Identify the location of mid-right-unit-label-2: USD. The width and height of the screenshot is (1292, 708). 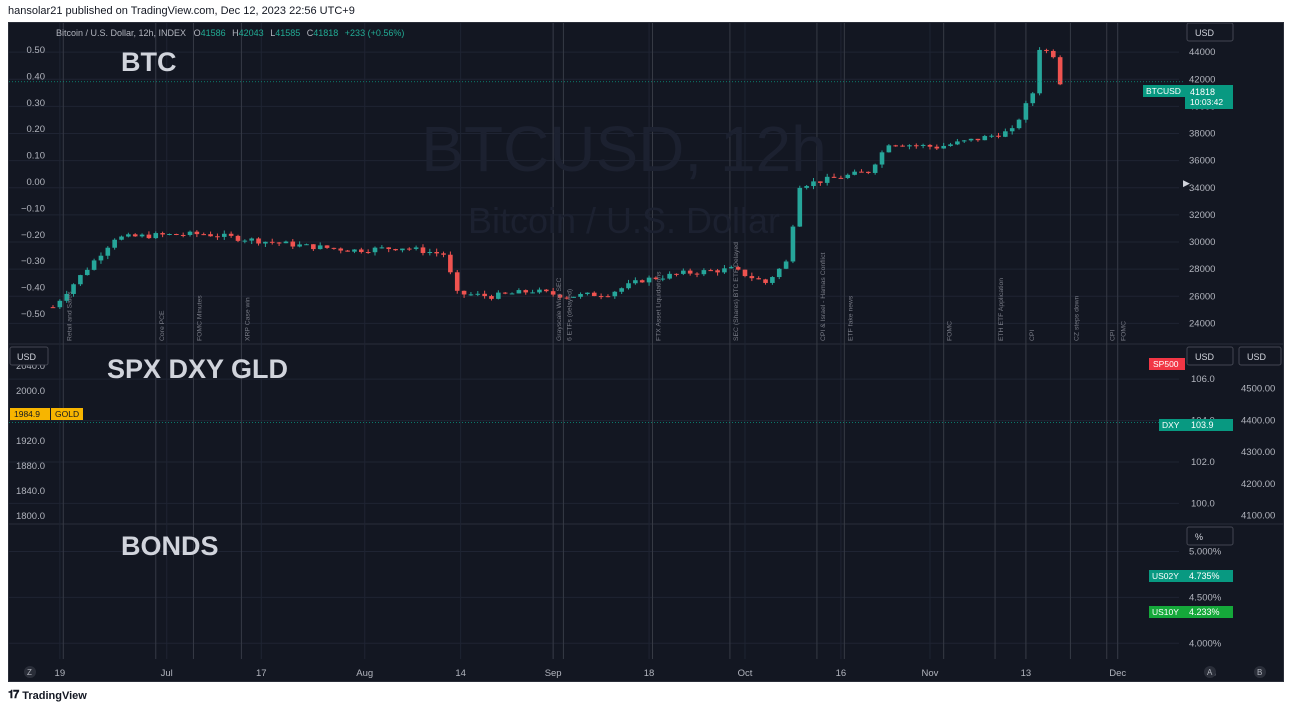
(1257, 357).